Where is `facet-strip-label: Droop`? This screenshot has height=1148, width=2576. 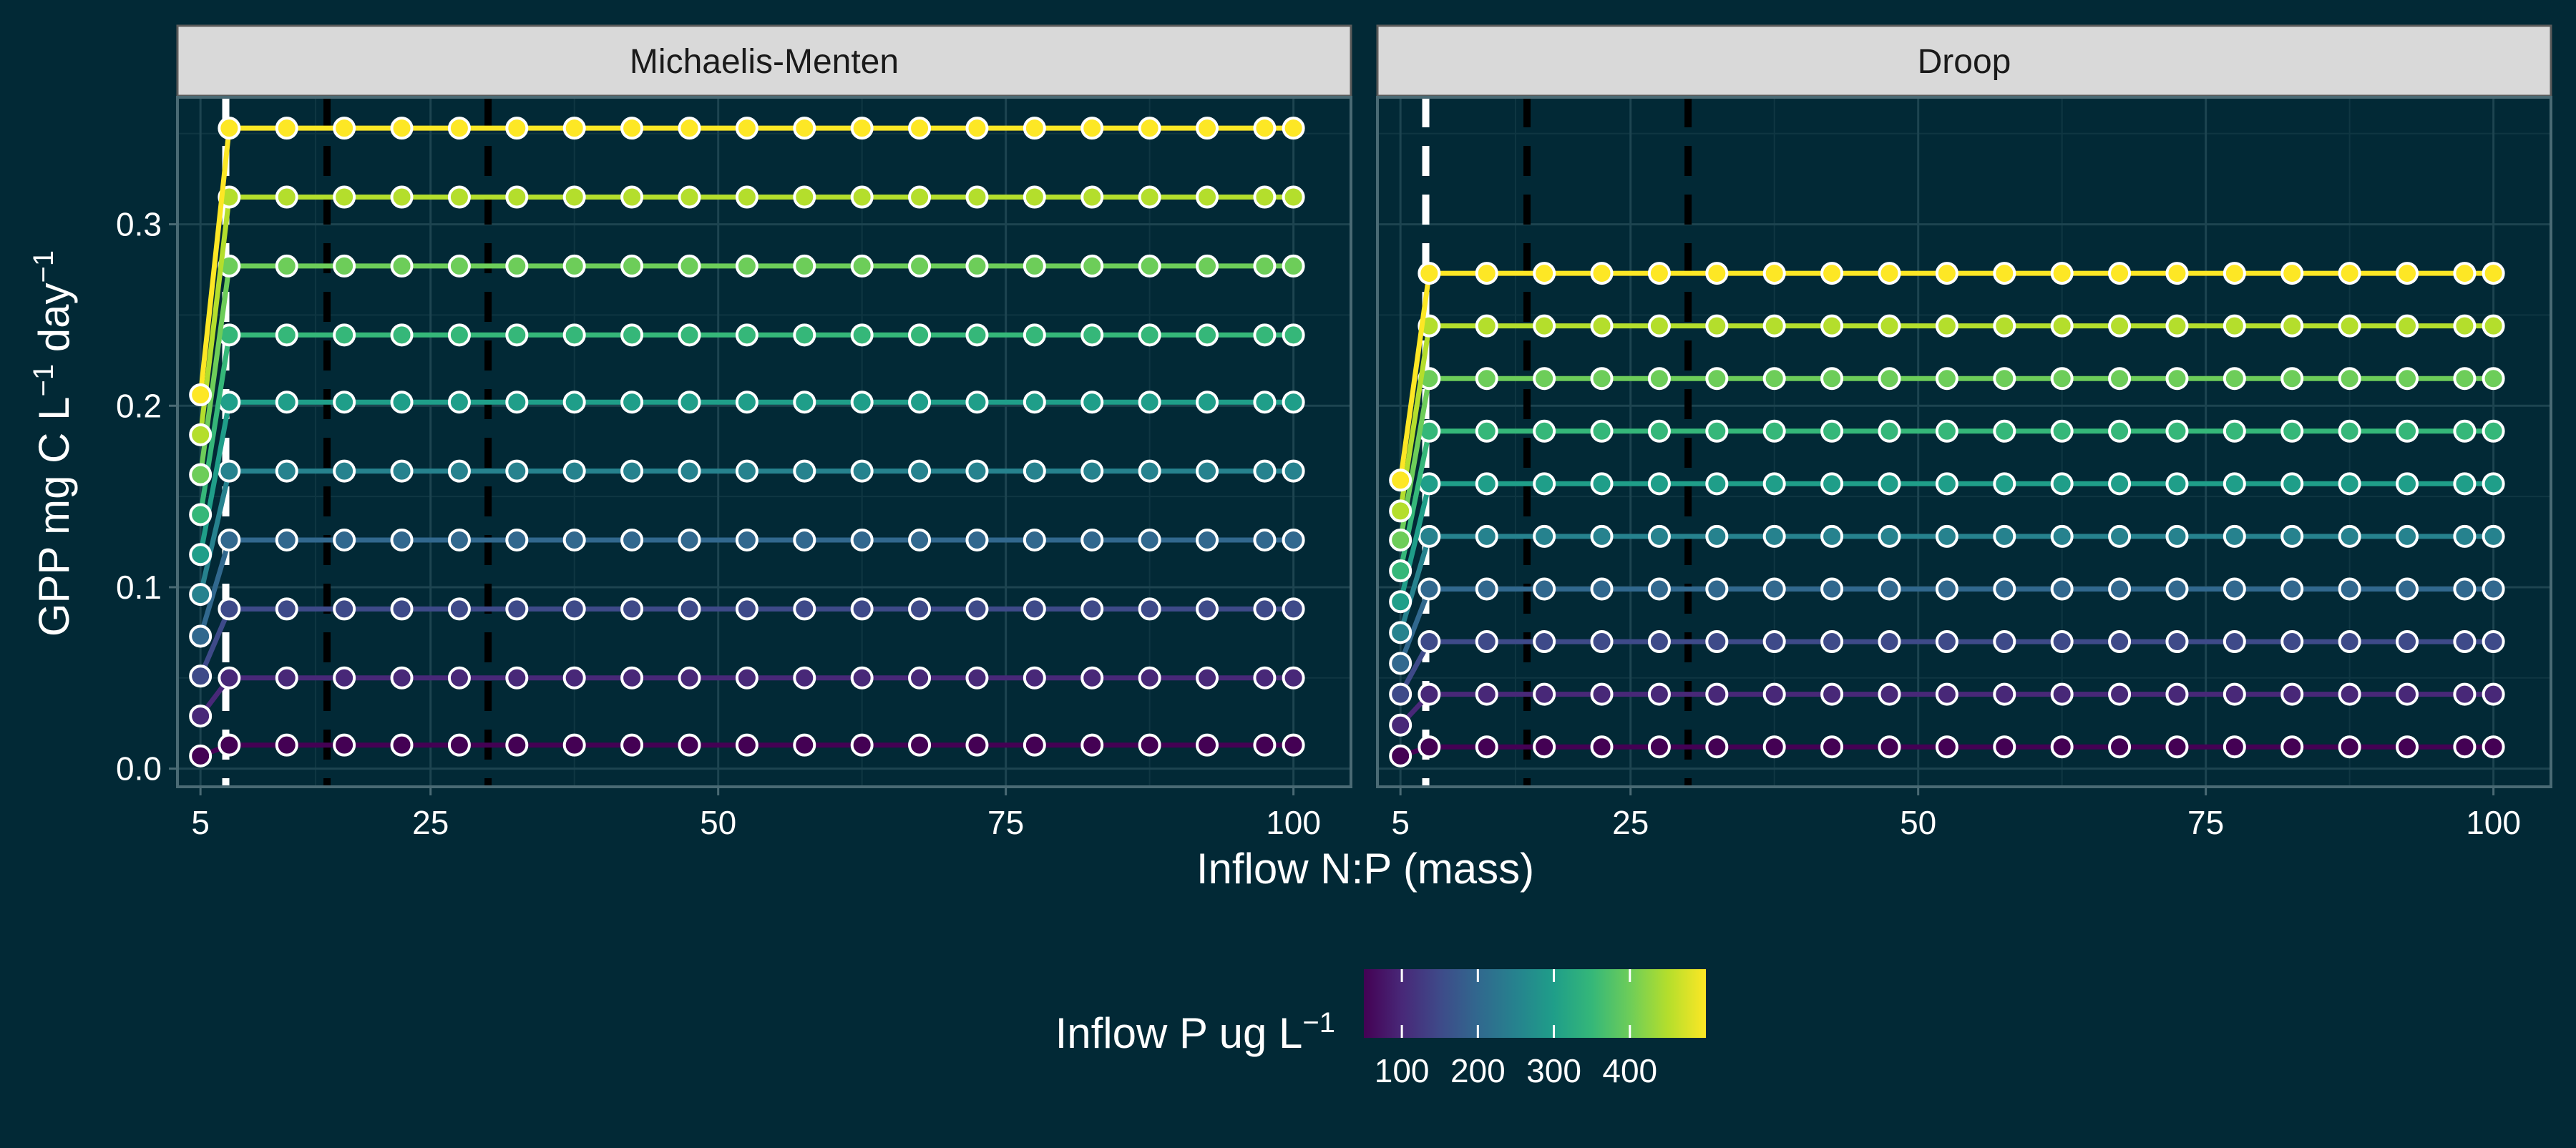
facet-strip-label: Droop is located at coordinates (1964, 62).